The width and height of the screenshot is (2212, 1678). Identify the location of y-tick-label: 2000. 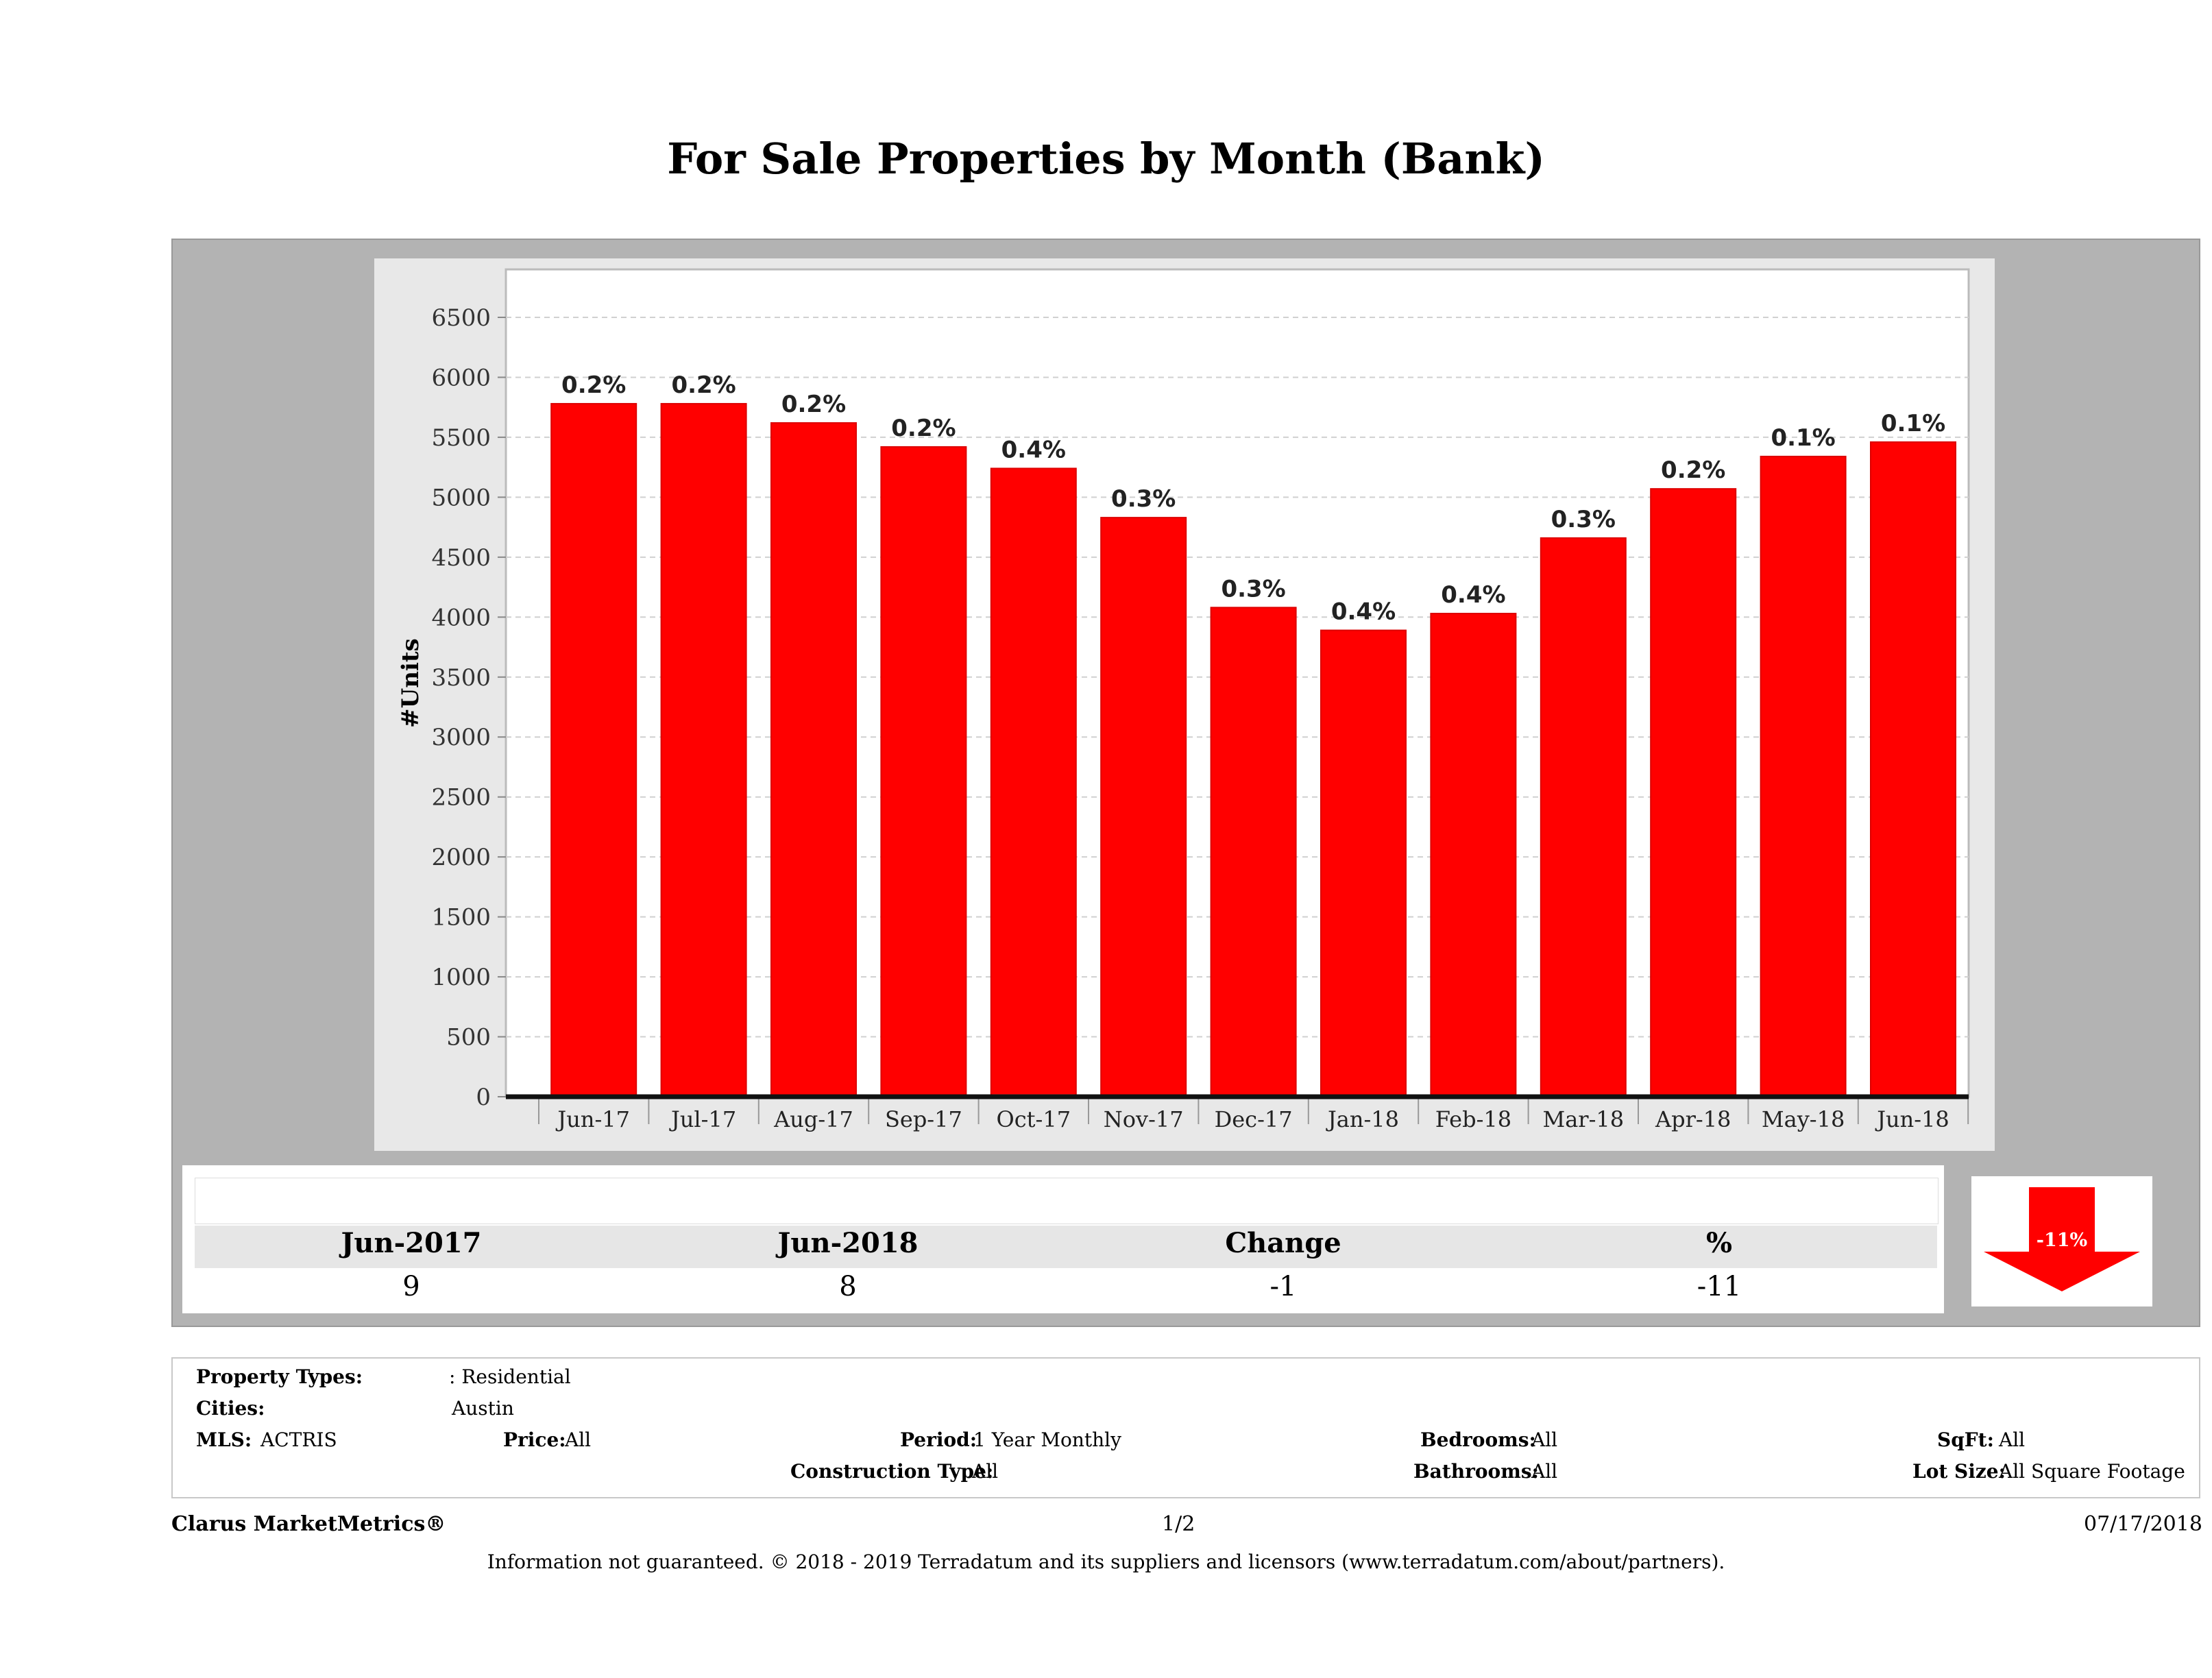
(461, 857).